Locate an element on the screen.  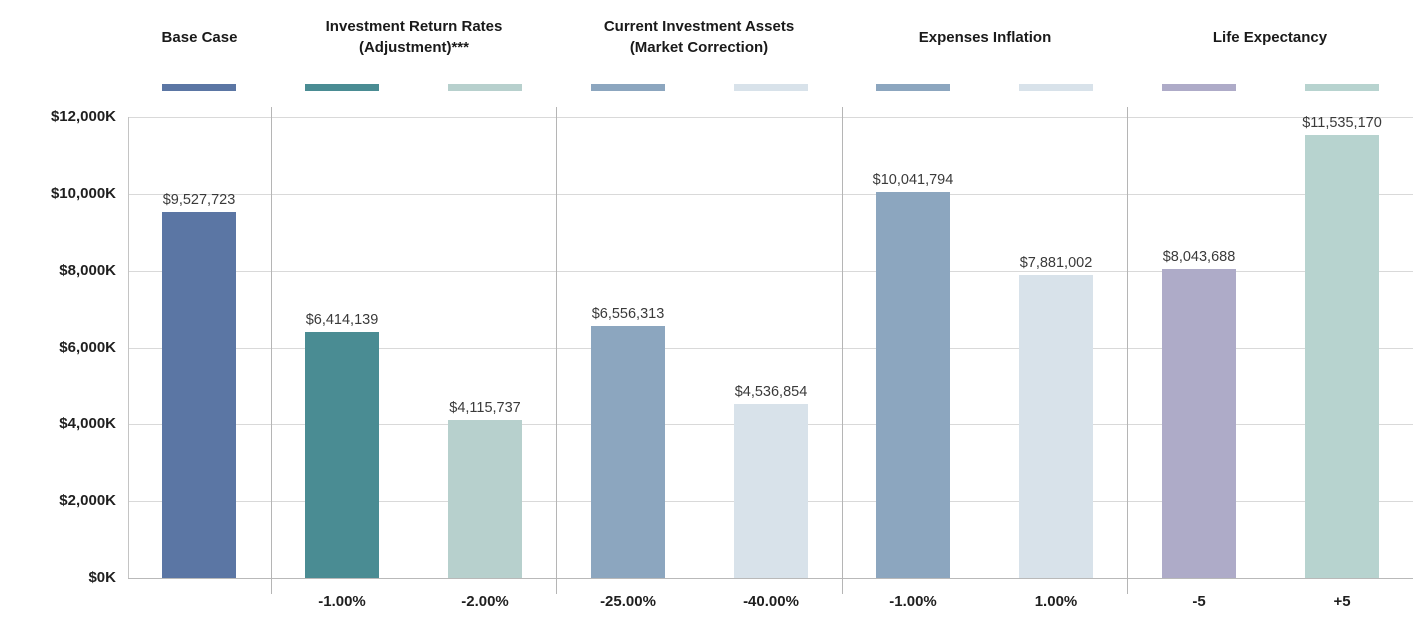
bar-value-label: $4,536,854 is located at coordinates (771, 392).